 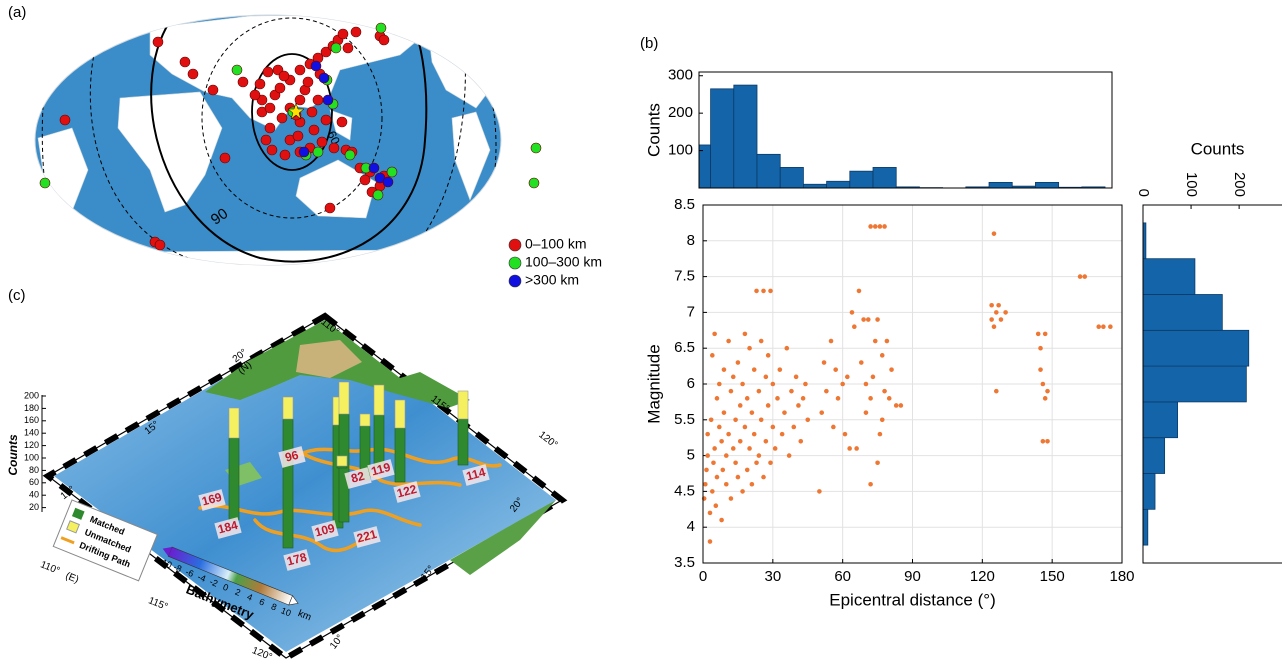 What do you see at coordinates (211, 499) in the screenshot?
I see `station-label: 169` at bounding box center [211, 499].